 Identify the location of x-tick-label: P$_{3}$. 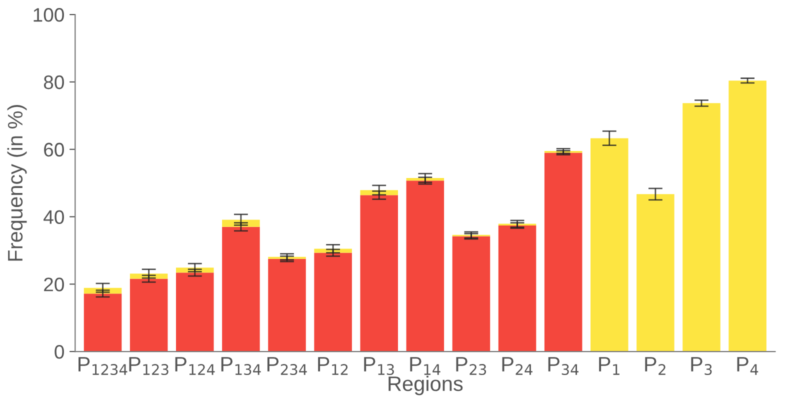
(701, 366).